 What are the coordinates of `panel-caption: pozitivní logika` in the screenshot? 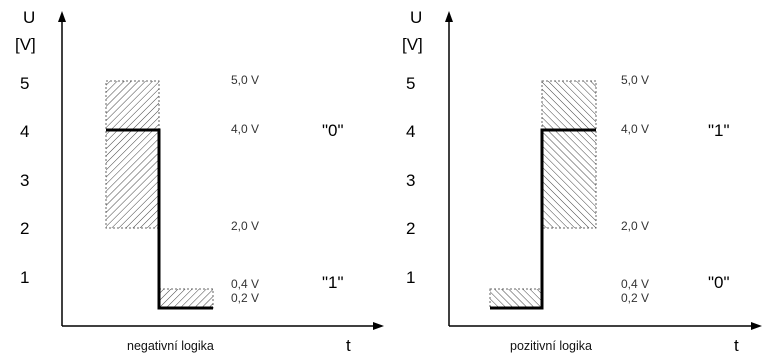 It's located at (551, 346).